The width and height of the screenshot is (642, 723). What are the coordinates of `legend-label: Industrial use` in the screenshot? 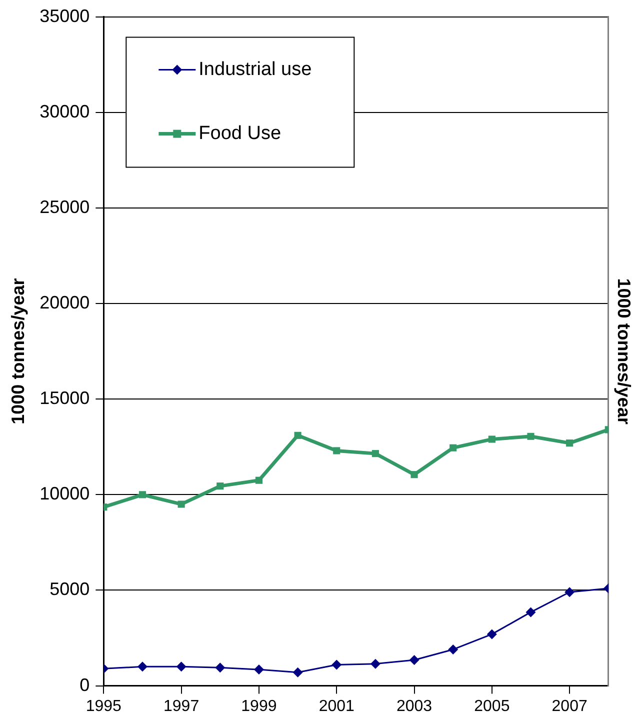 It's located at (255, 69).